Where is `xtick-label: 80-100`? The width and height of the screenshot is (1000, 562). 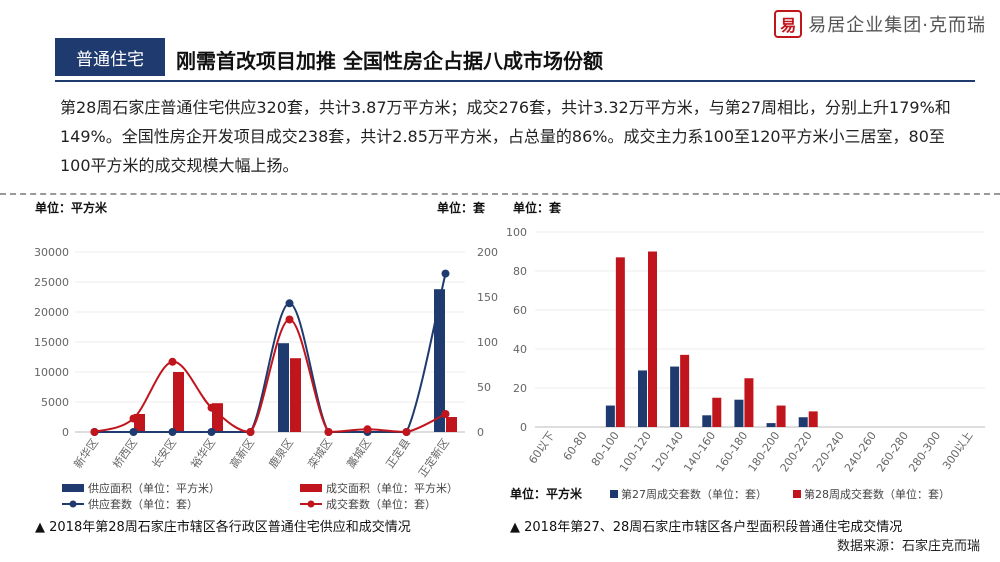
xtick-label: 80-100 is located at coordinates (605, 448).